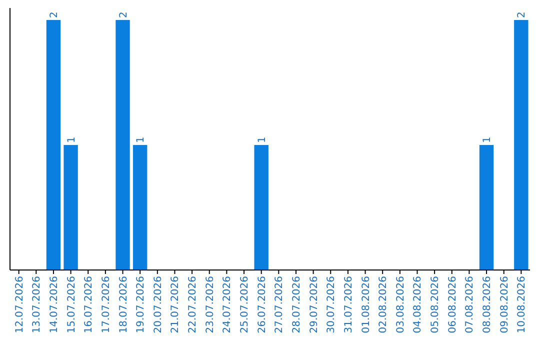  Describe the element at coordinates (384, 305) in the screenshot. I see `x-tick-label: 02.08.2026` at that location.